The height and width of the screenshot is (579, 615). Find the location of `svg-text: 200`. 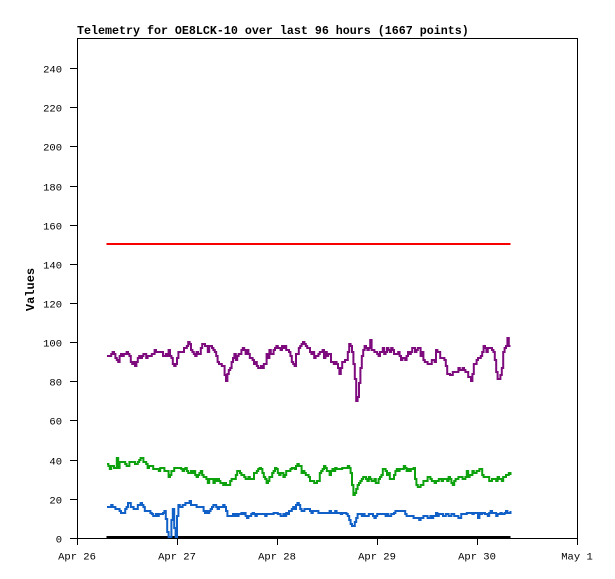

svg-text: 200 is located at coordinates (52, 149).